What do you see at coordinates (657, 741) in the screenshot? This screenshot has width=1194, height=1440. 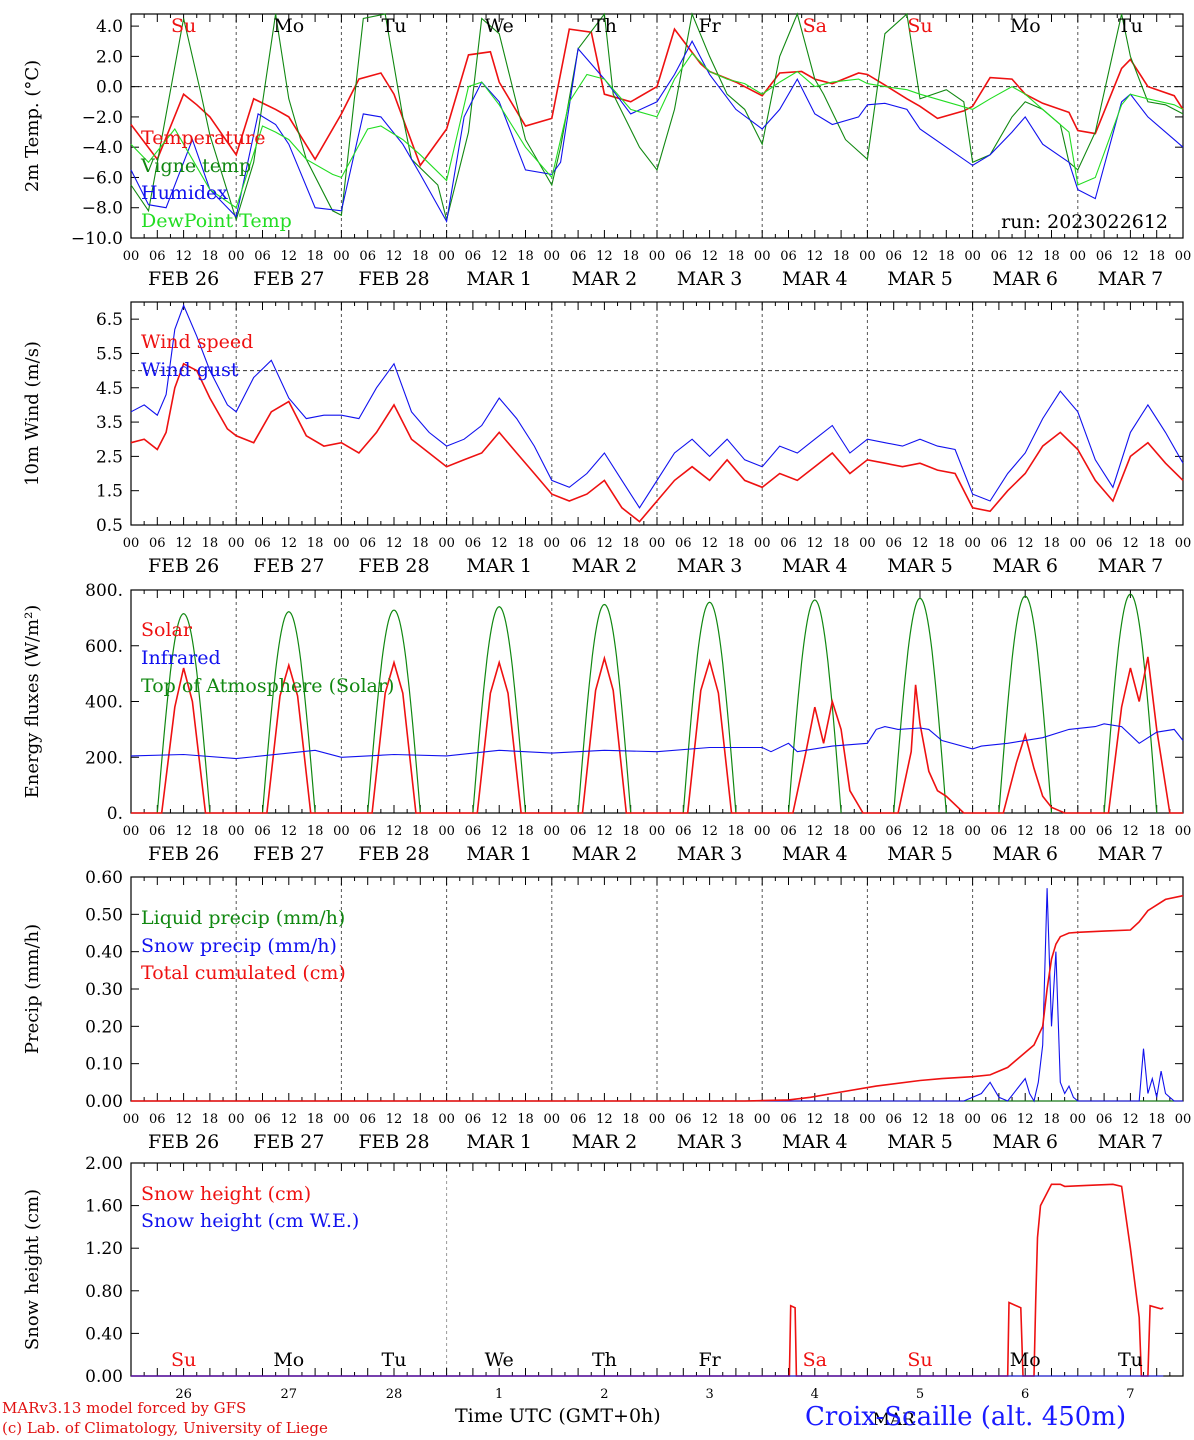 I see `panel-2-series-line` at bounding box center [657, 741].